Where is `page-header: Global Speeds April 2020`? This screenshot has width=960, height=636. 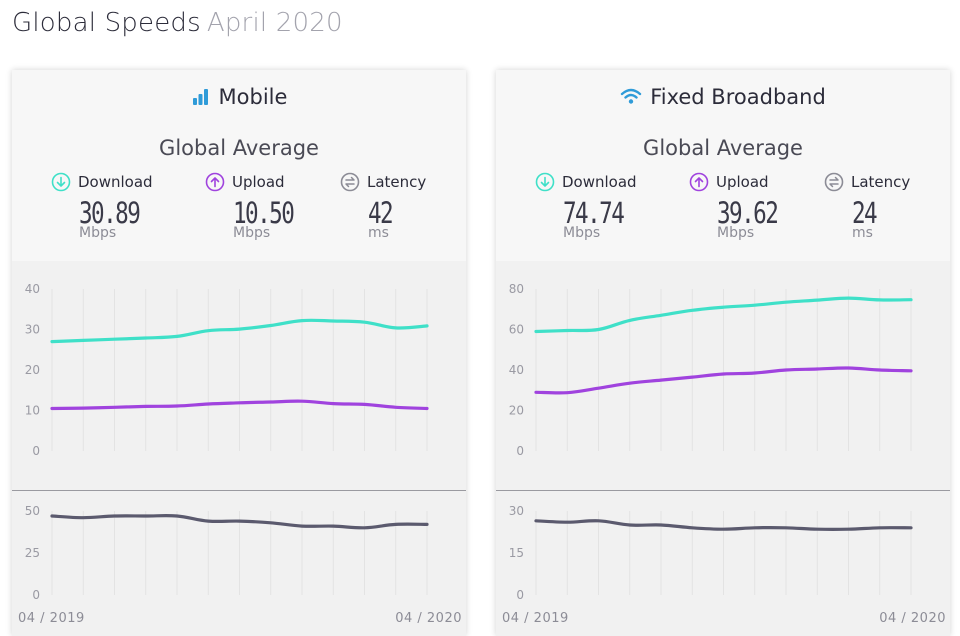
page-header: Global Speeds April 2020 is located at coordinates (177, 23).